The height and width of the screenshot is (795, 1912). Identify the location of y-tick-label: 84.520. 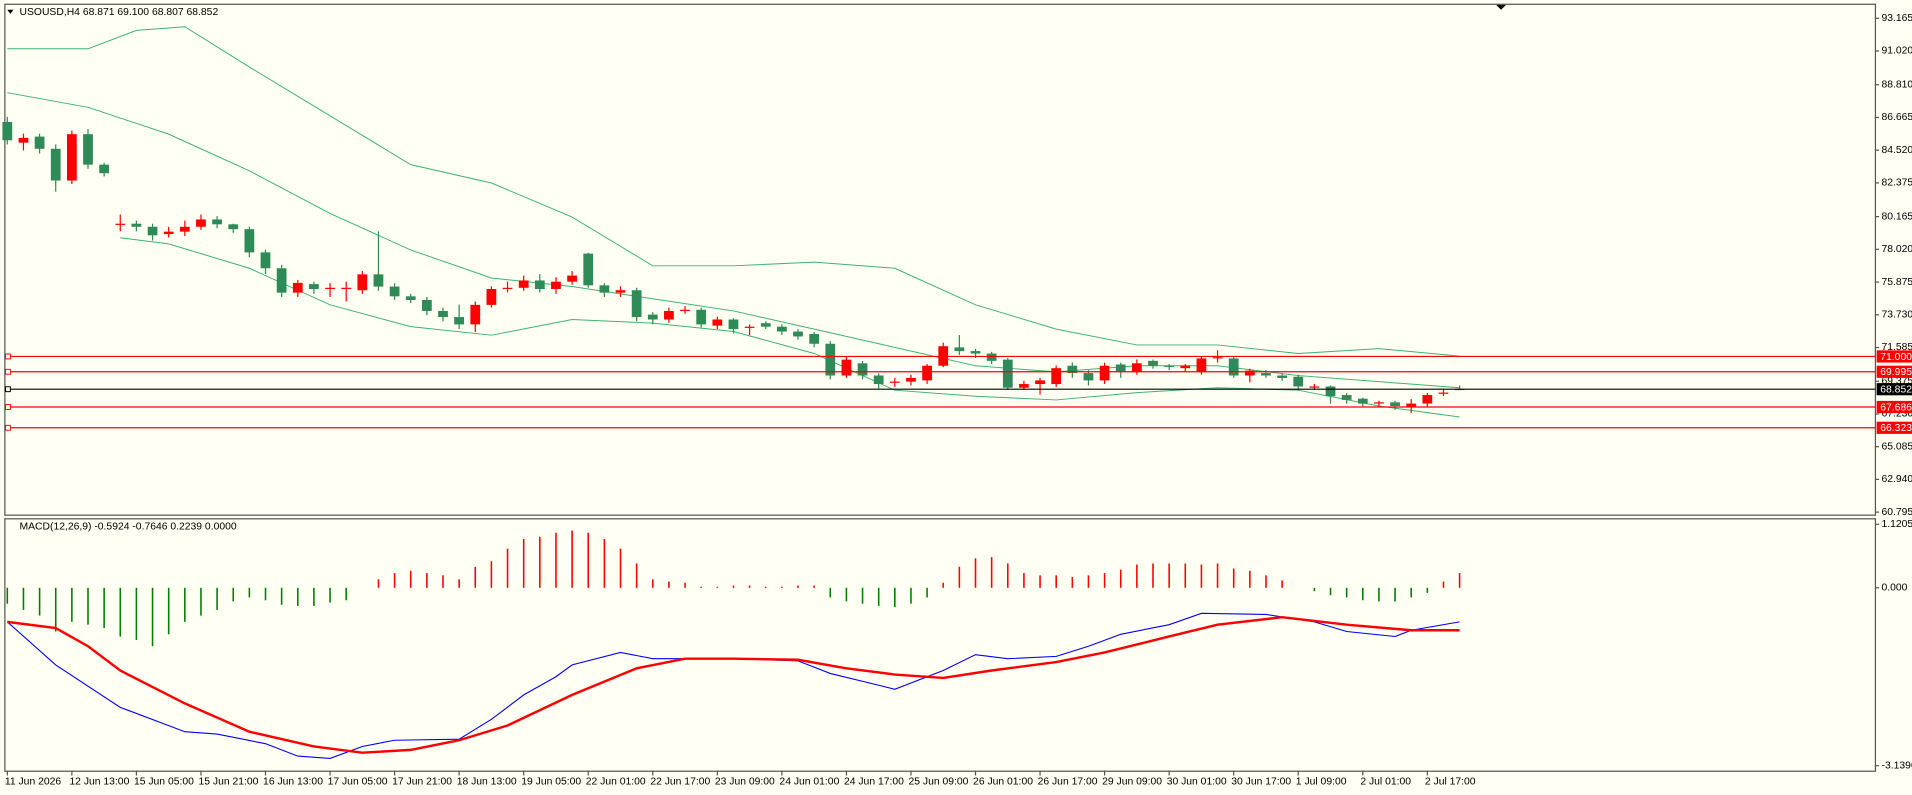
(1897, 150).